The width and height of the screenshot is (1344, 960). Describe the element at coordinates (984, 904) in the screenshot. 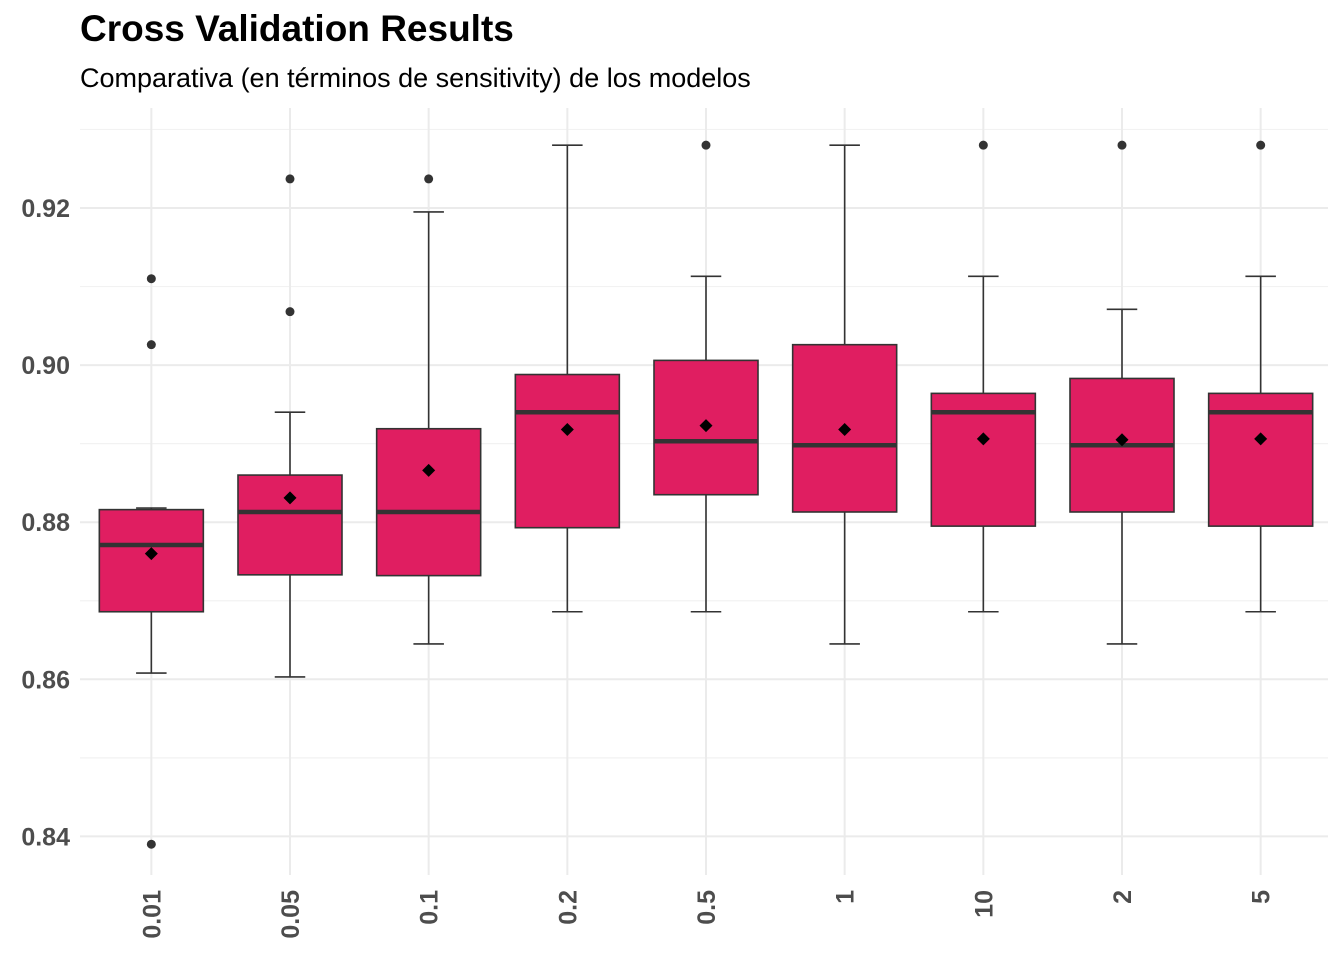

I see `x-tick-label: 10` at that location.